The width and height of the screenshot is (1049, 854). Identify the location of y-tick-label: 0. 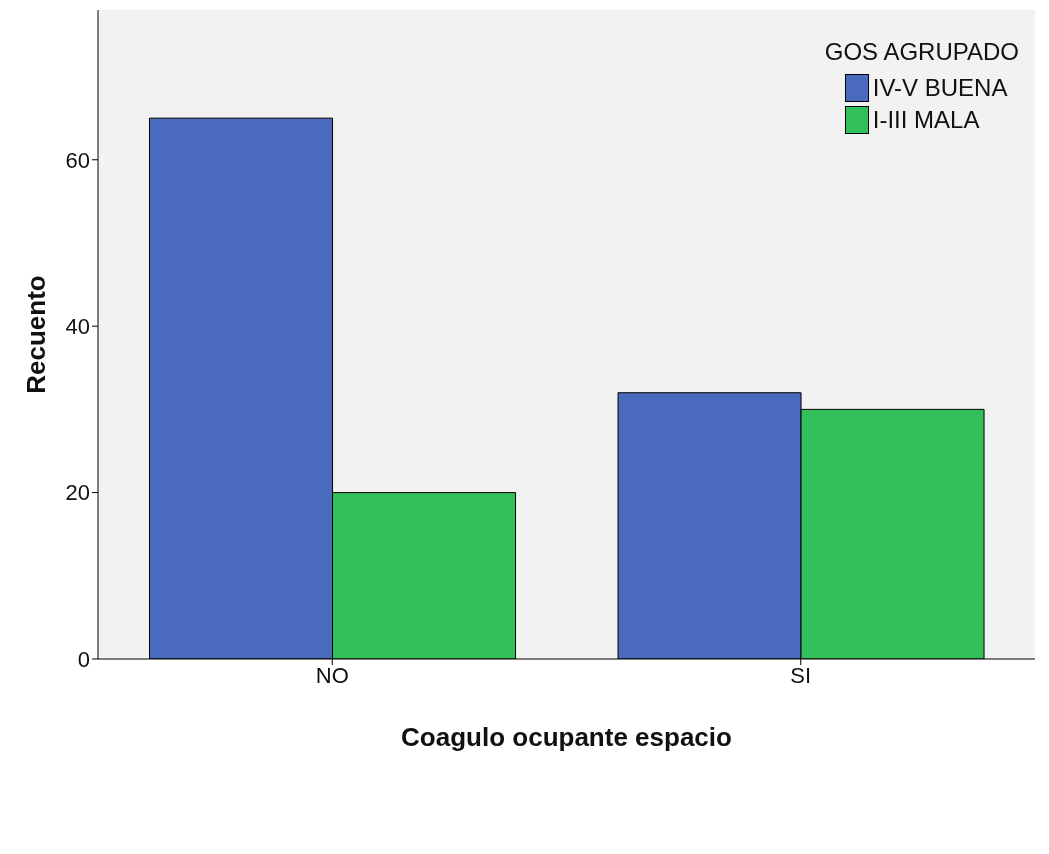
(83, 659).